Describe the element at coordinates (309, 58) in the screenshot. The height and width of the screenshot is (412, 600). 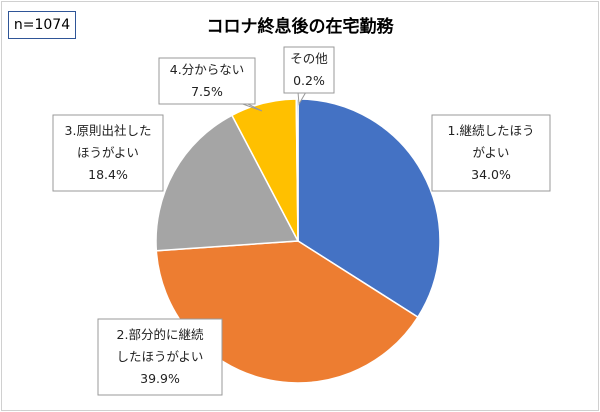
I see `slice-category-label: その他` at that location.